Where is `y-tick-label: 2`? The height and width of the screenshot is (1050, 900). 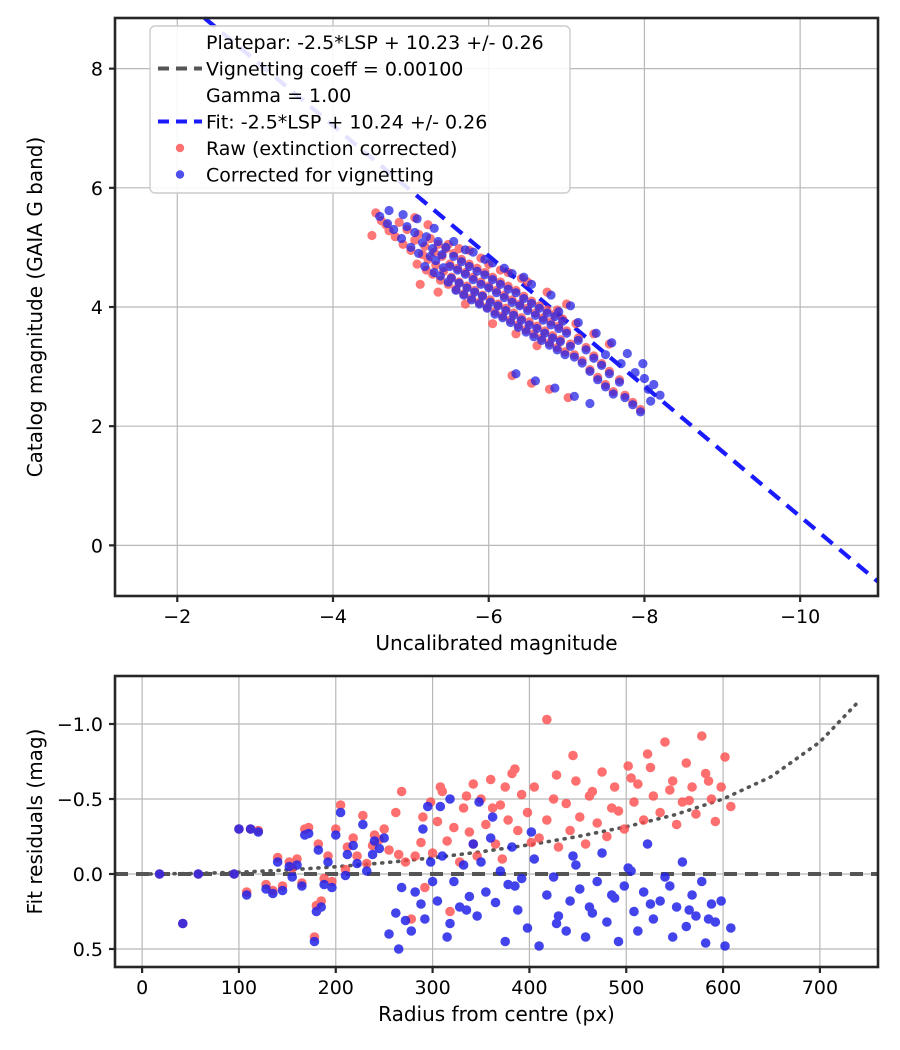 y-tick-label: 2 is located at coordinates (97, 427).